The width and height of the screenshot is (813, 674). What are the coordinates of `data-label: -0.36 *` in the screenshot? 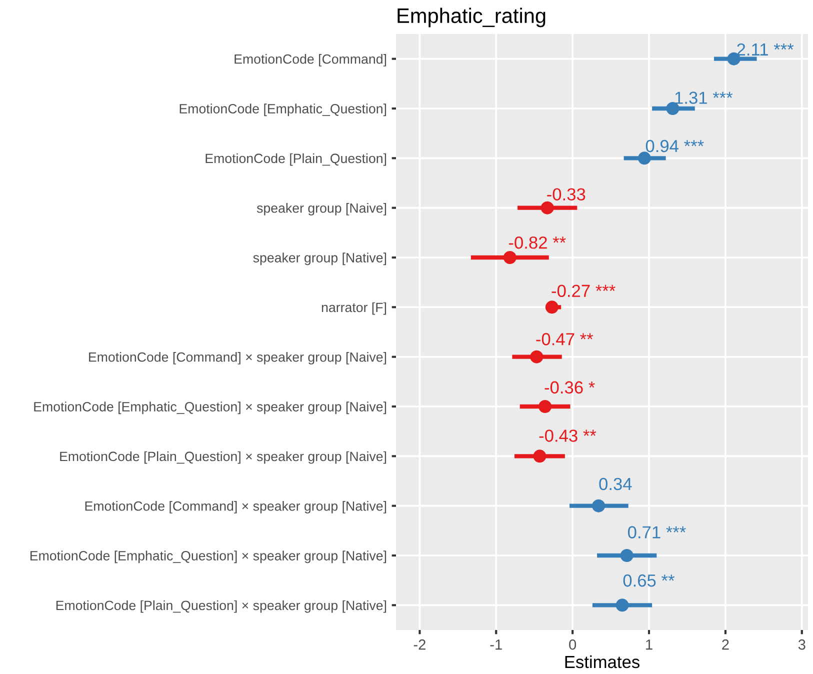 It's located at (569, 387).